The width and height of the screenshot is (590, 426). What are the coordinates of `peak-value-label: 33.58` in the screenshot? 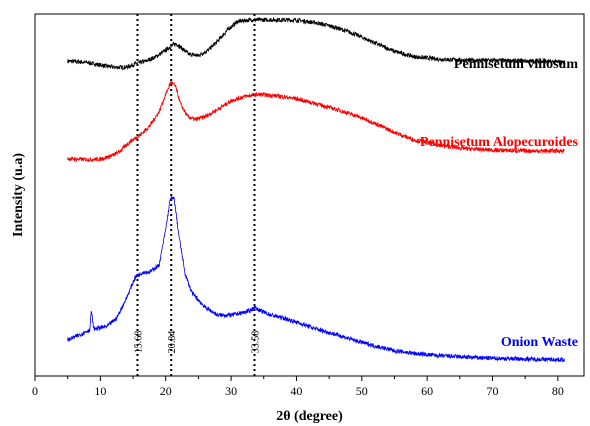 It's located at (255, 342).